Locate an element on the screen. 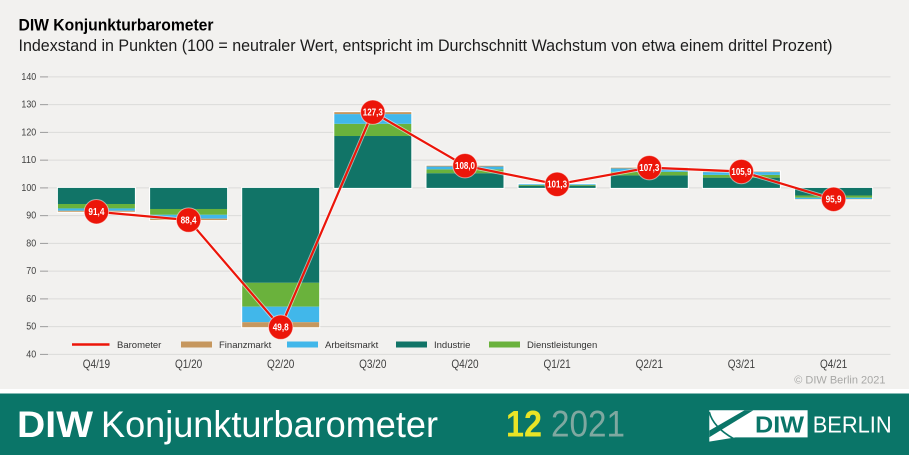 This screenshot has width=909, height=455. svg-text: 40 is located at coordinates (31, 354).